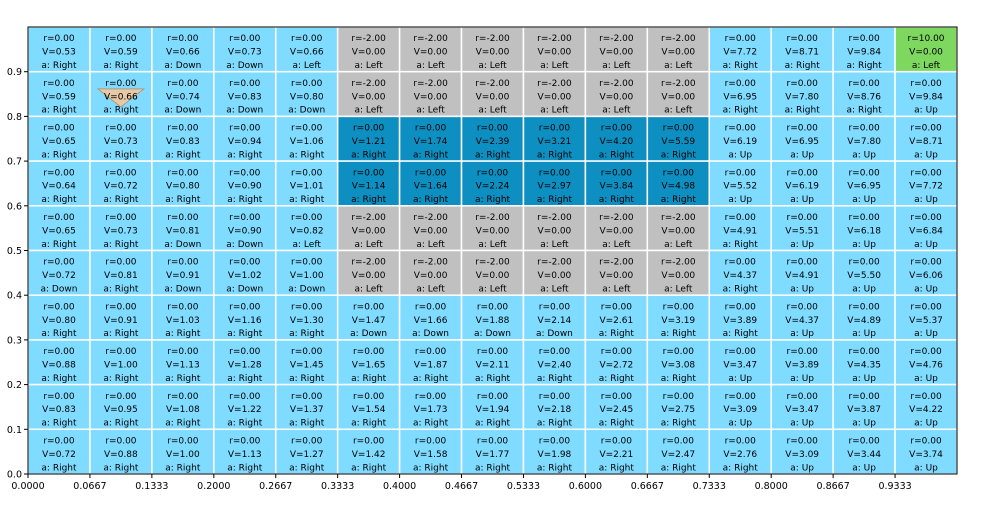 The image size is (990, 508). Describe the element at coordinates (492, 451) in the screenshot. I see `grid-cell: r=0.00 V=1.77 a: Right` at that location.